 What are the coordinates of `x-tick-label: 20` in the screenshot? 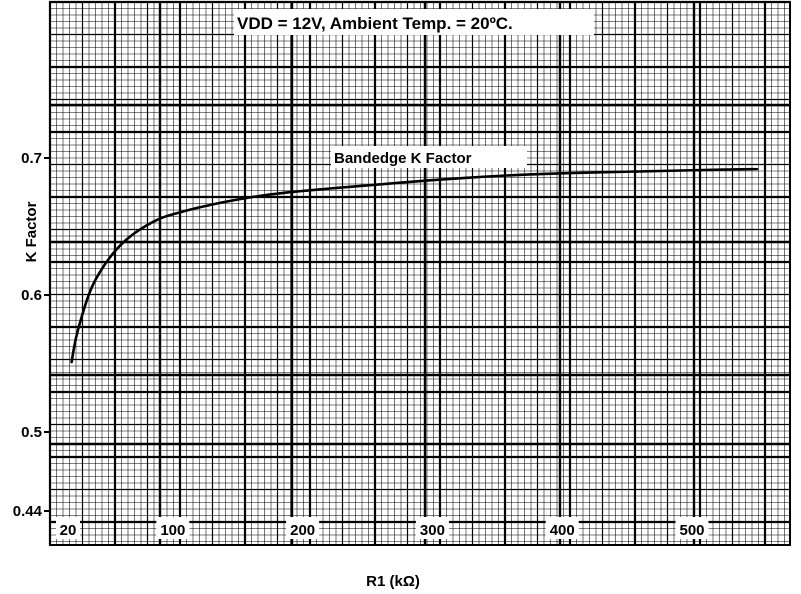 It's located at (68, 530).